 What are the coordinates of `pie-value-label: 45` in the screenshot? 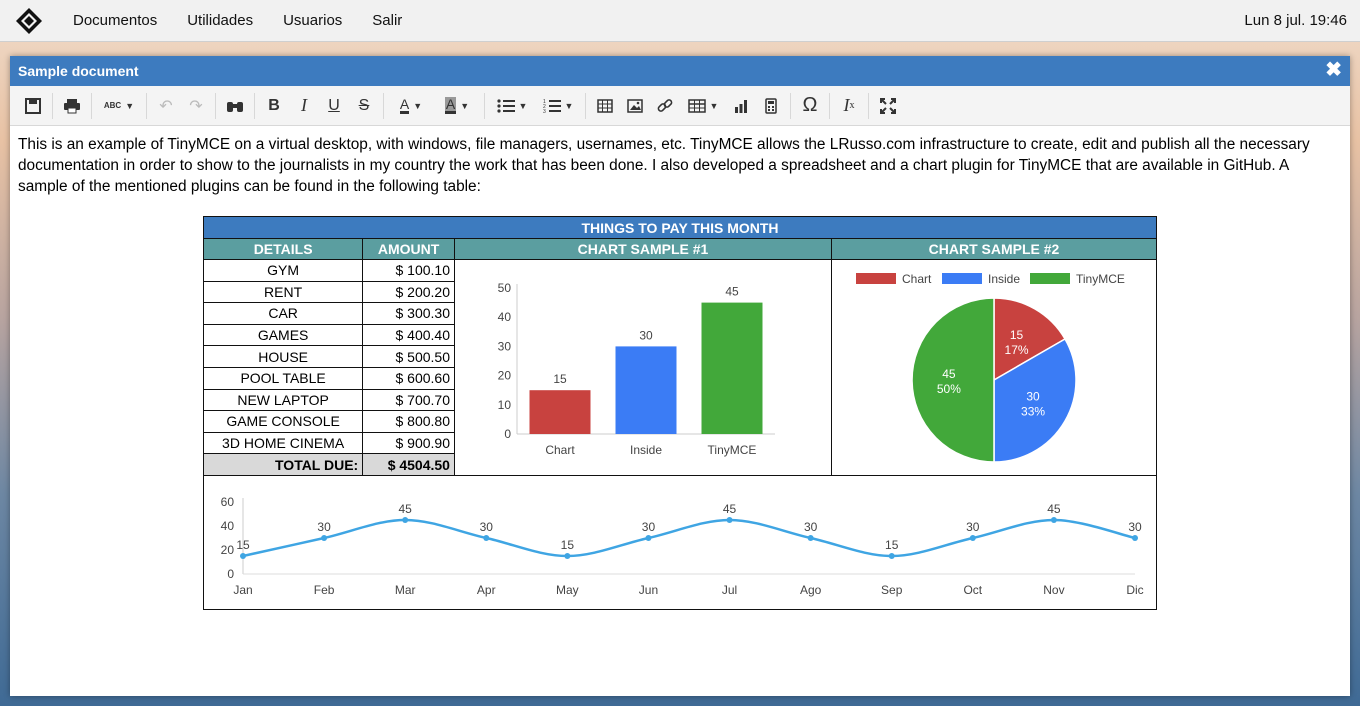 It's located at (949, 374).